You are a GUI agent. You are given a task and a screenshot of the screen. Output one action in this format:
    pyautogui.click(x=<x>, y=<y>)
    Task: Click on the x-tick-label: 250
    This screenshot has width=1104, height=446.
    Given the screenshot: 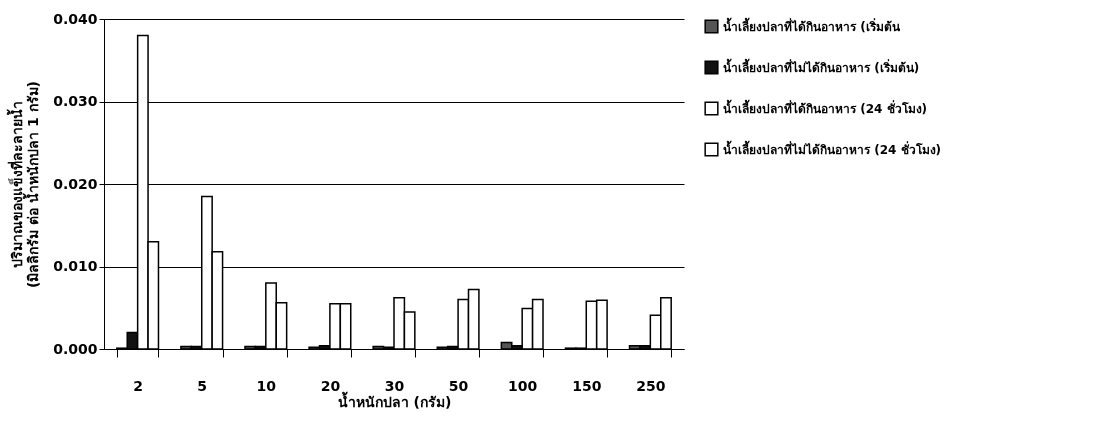 What is the action you would take?
    pyautogui.click(x=651, y=385)
    